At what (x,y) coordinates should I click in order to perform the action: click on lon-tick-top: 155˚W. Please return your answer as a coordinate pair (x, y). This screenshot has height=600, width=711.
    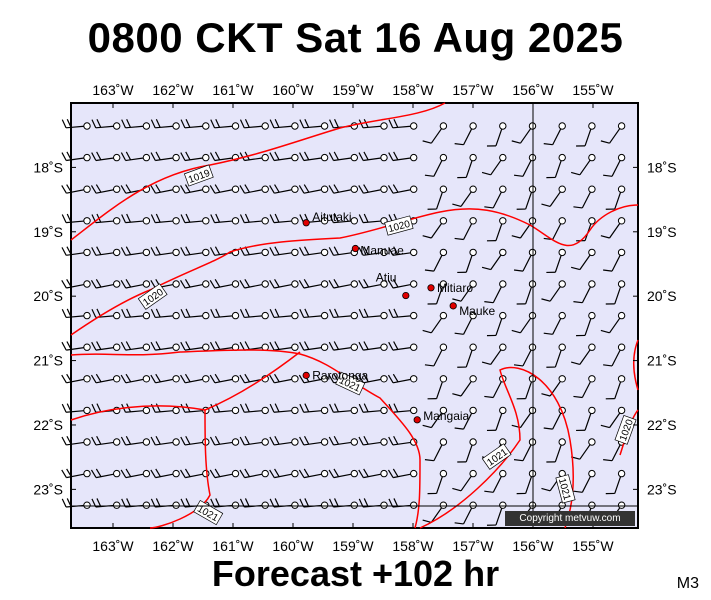
    Looking at the image, I should click on (593, 90).